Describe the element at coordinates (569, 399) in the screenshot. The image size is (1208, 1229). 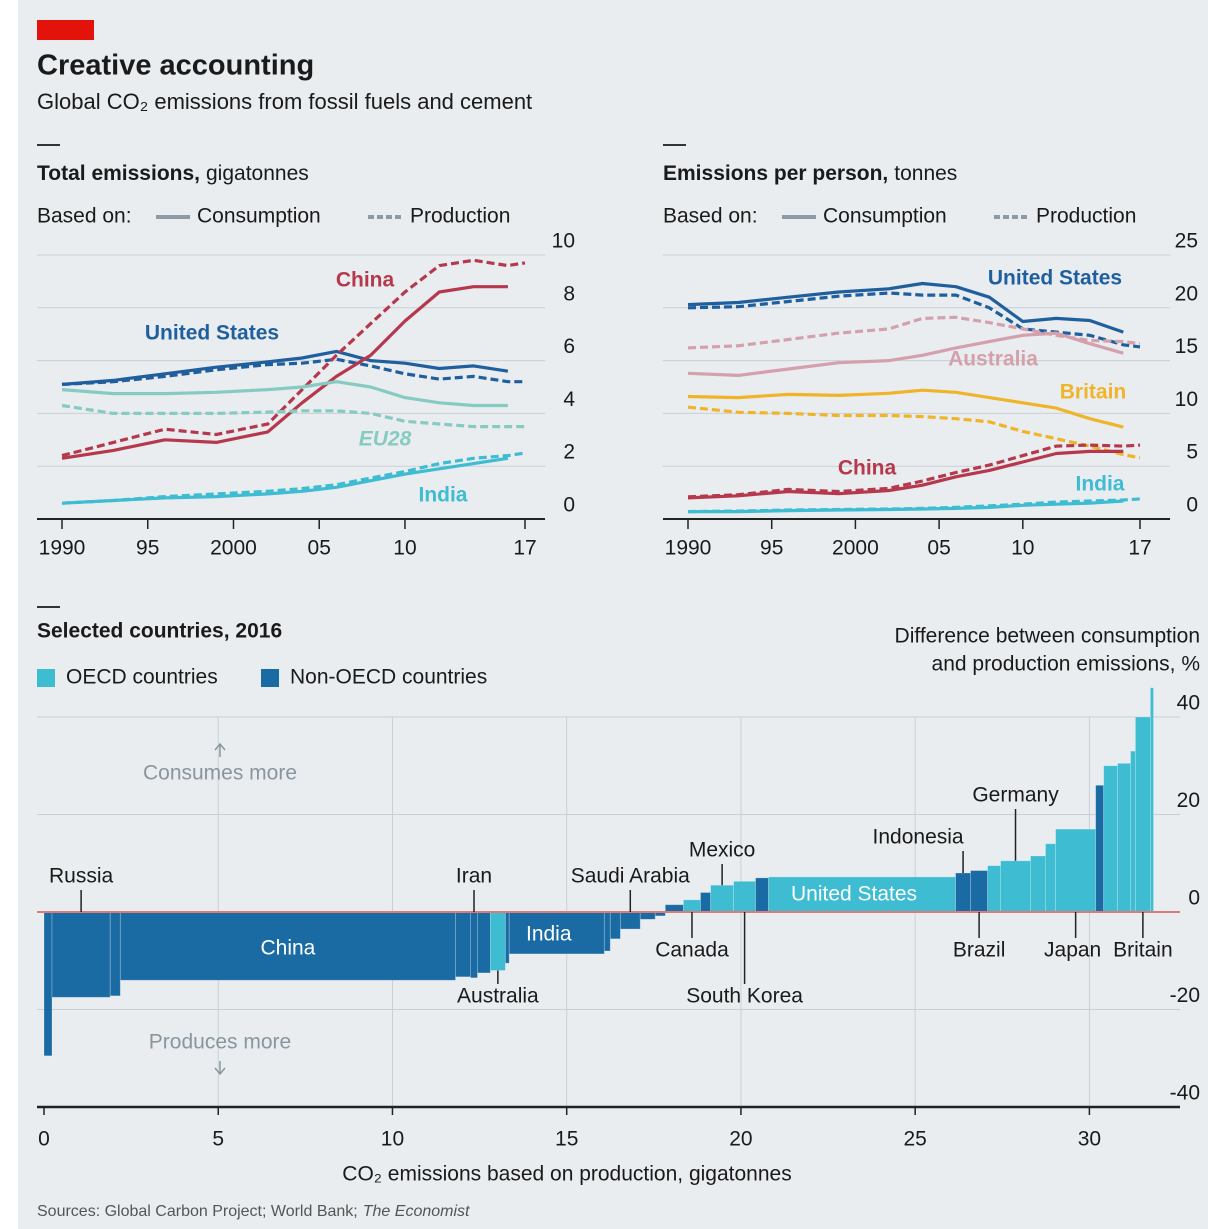
I see `y-tick-label: 4` at that location.